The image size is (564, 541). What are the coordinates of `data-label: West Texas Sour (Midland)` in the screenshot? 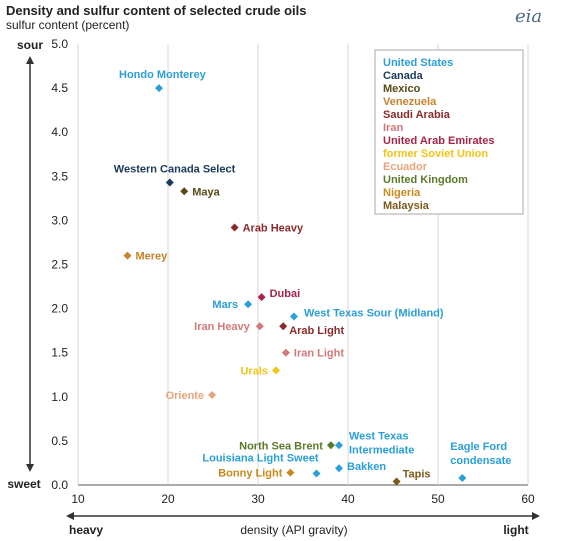 It's located at (374, 314).